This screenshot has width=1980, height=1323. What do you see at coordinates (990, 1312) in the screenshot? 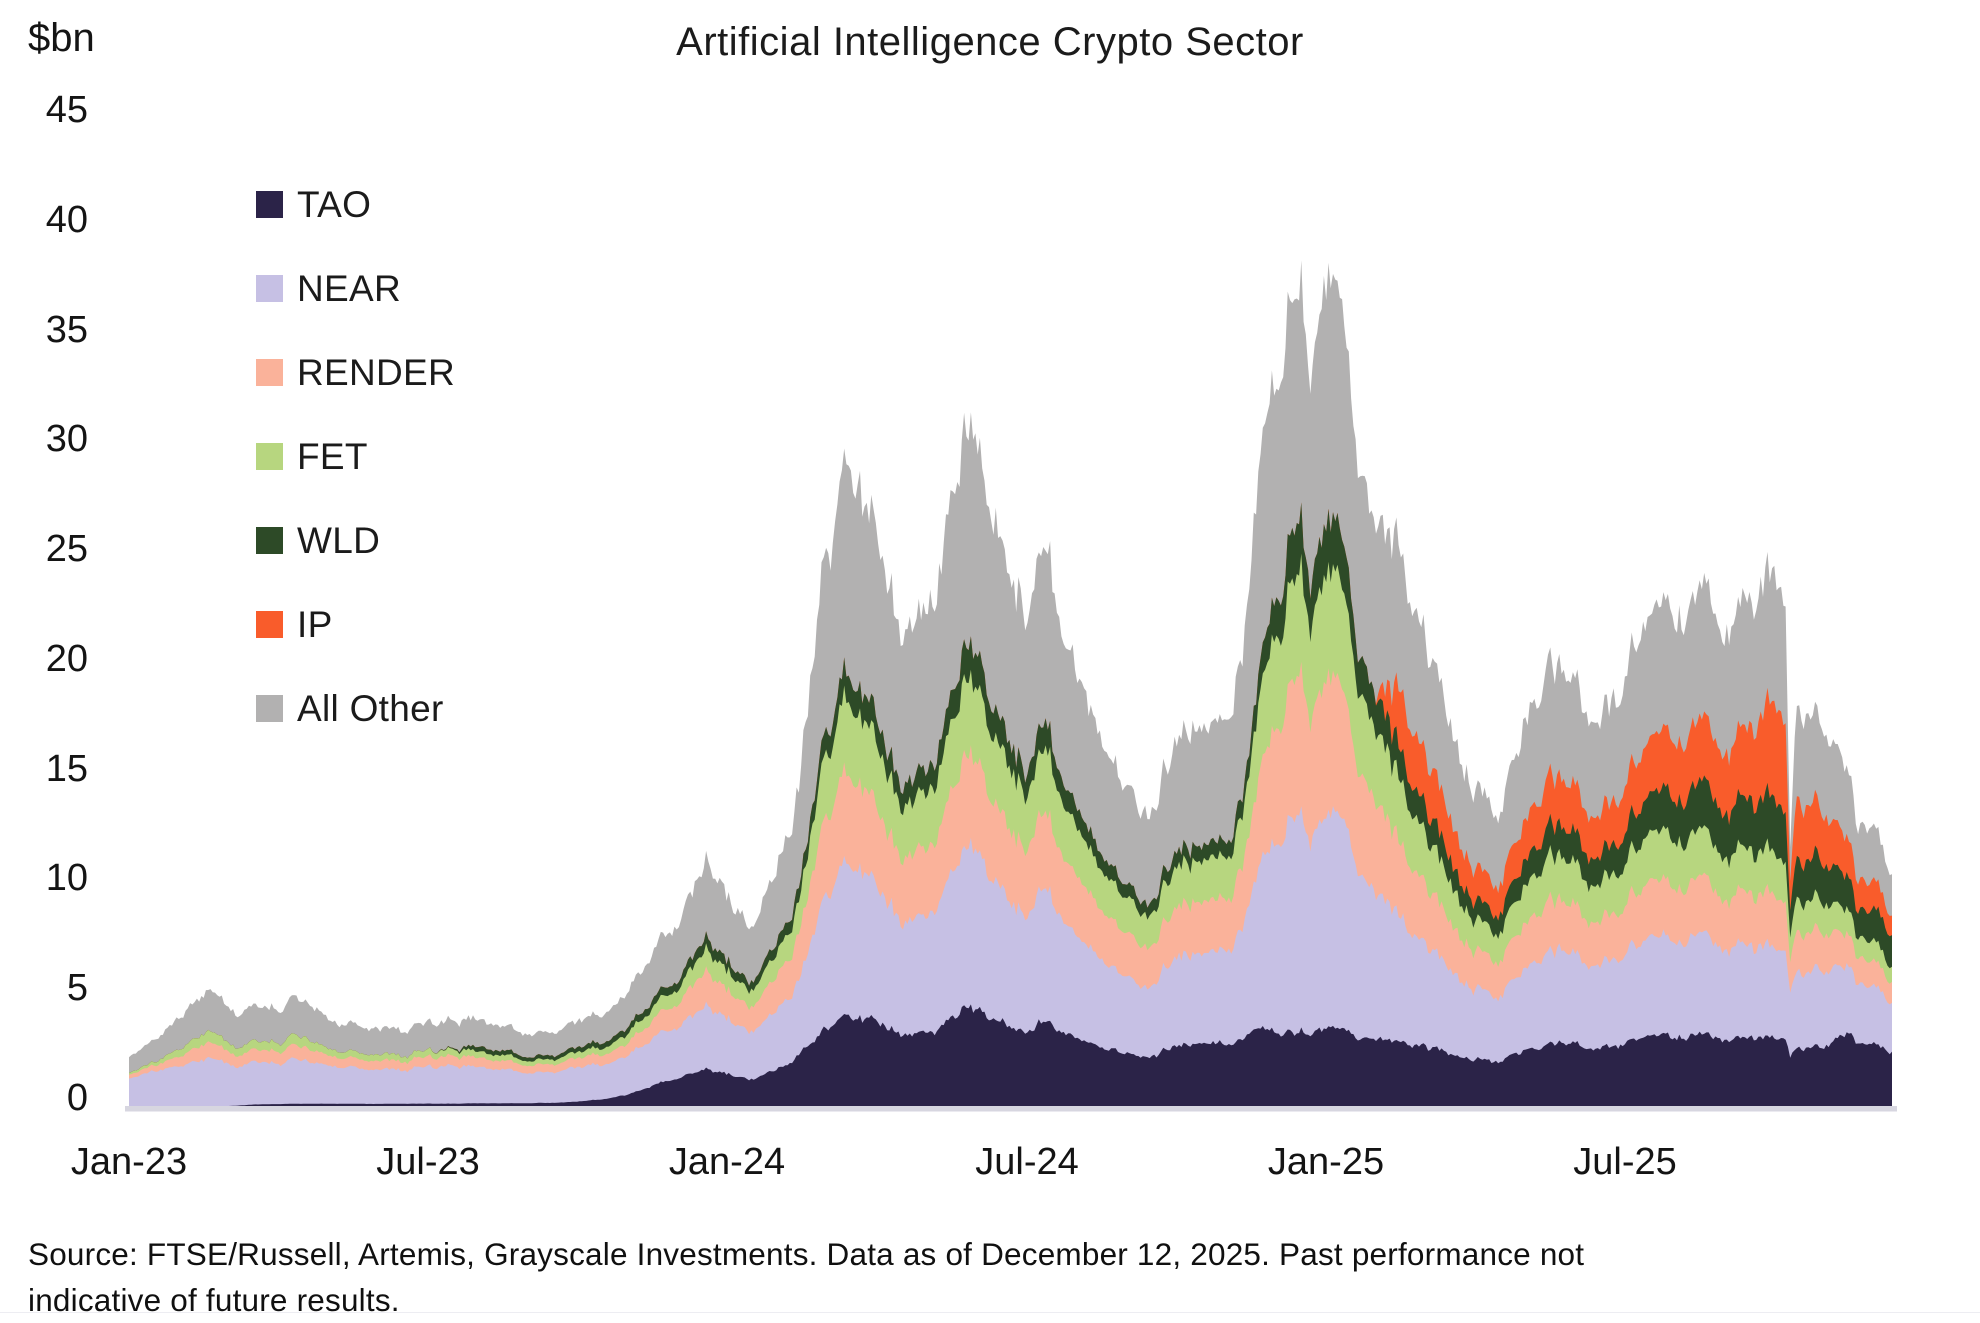
I see `footer-hairline` at bounding box center [990, 1312].